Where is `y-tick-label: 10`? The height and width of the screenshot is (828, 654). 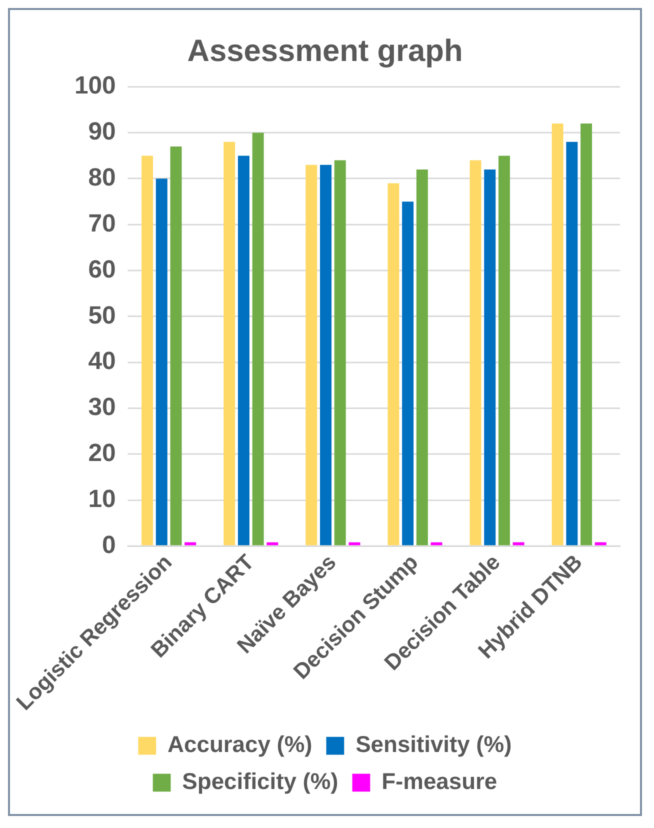 y-tick-label: 10 is located at coordinates (102, 499).